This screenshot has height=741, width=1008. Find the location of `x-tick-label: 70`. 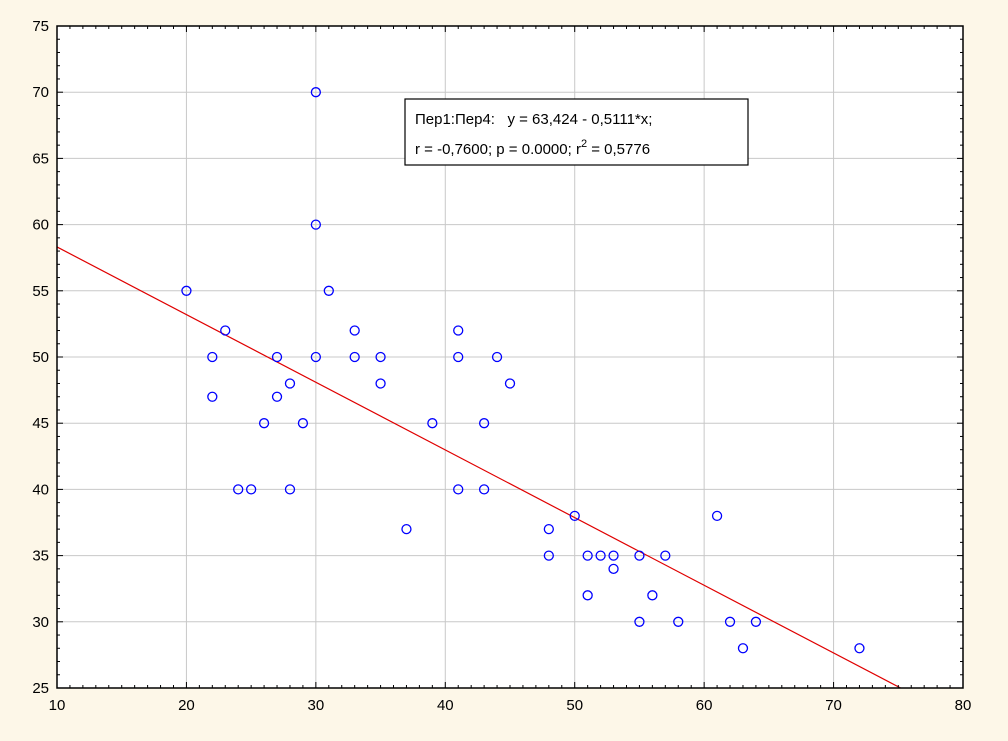

x-tick-label: 70 is located at coordinates (833, 705).